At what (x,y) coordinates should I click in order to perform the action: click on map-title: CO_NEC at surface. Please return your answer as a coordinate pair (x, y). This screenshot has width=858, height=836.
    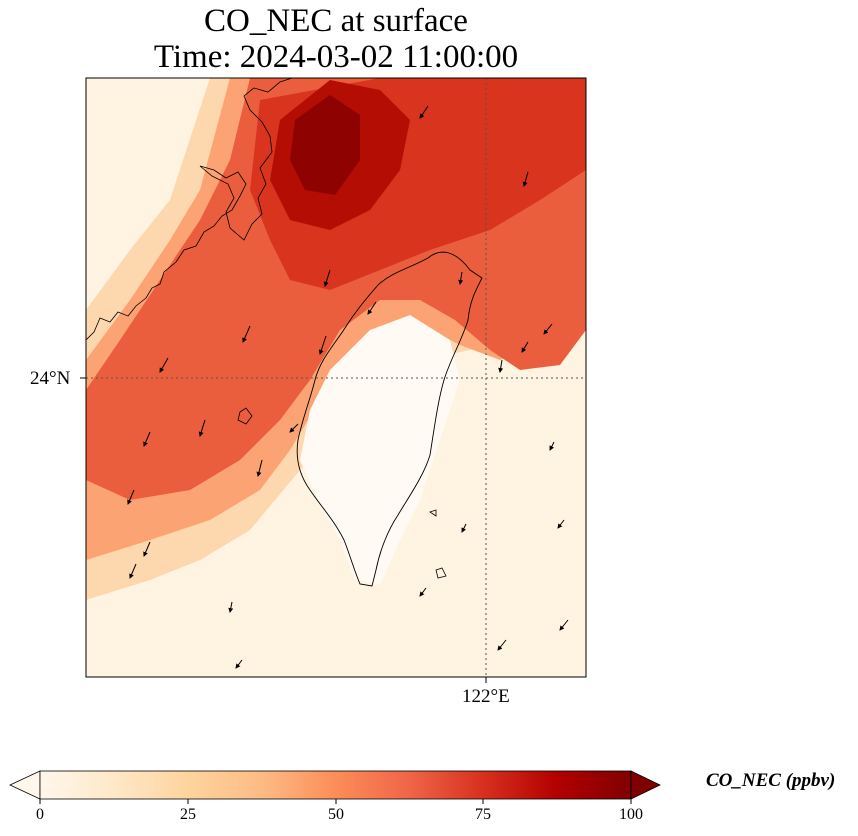
    Looking at the image, I should click on (336, 21).